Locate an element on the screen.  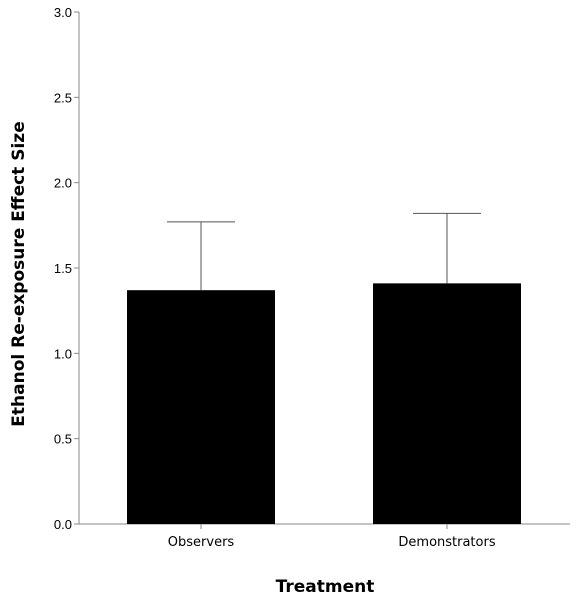
bar-observers is located at coordinates (201, 407).